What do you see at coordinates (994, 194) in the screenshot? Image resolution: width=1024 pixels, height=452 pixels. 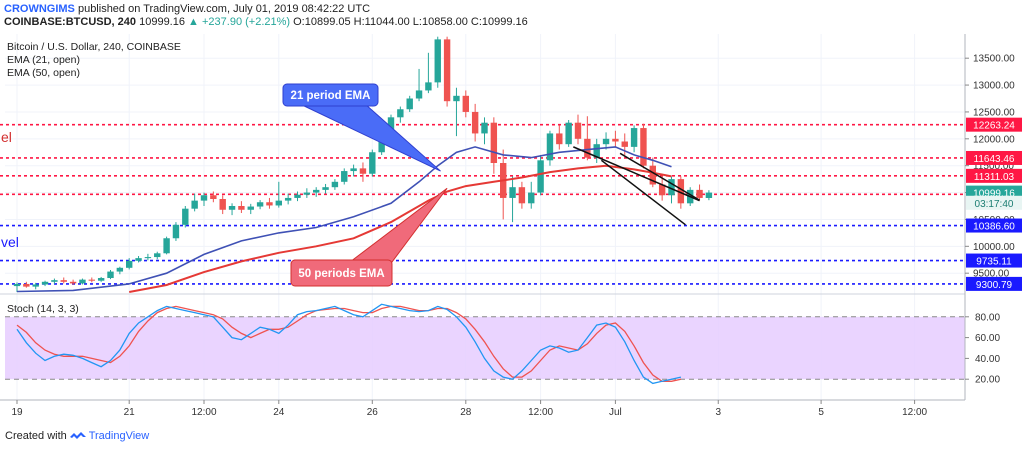 I see `last-price-tag: 10999.16` at bounding box center [994, 194].